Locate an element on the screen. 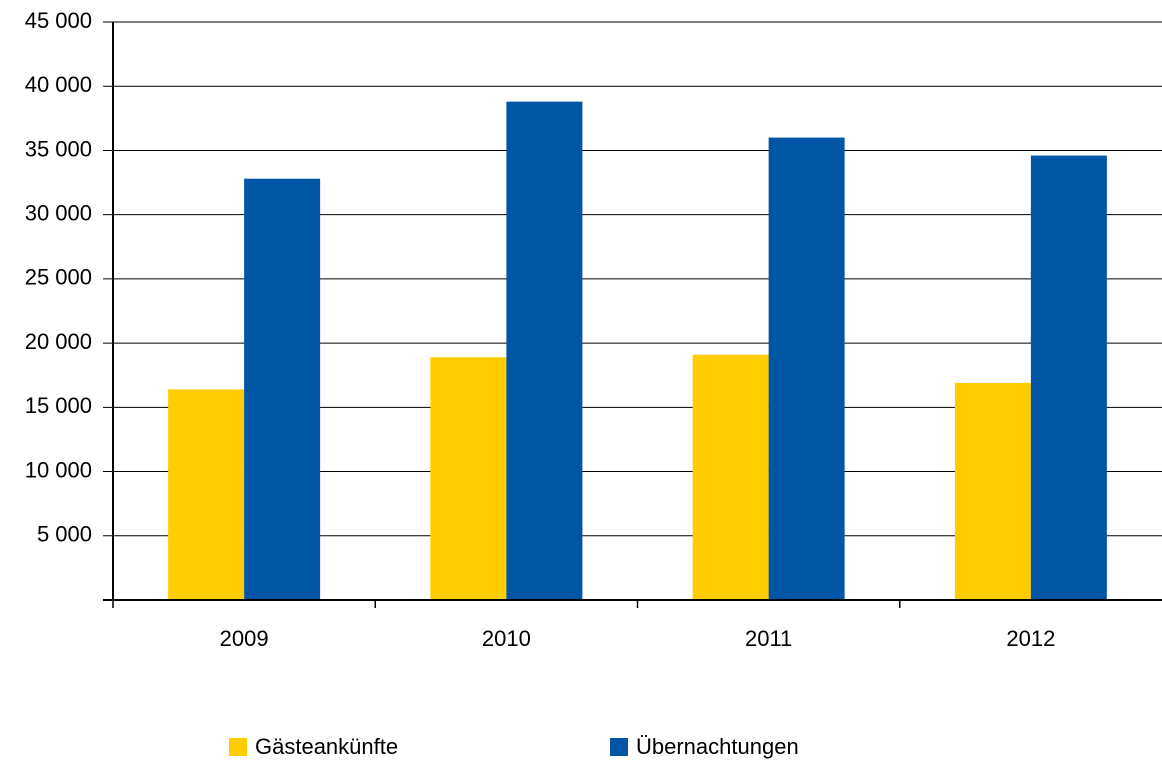 The width and height of the screenshot is (1162, 762). legend-label: Übernachtungen is located at coordinates (717, 746).